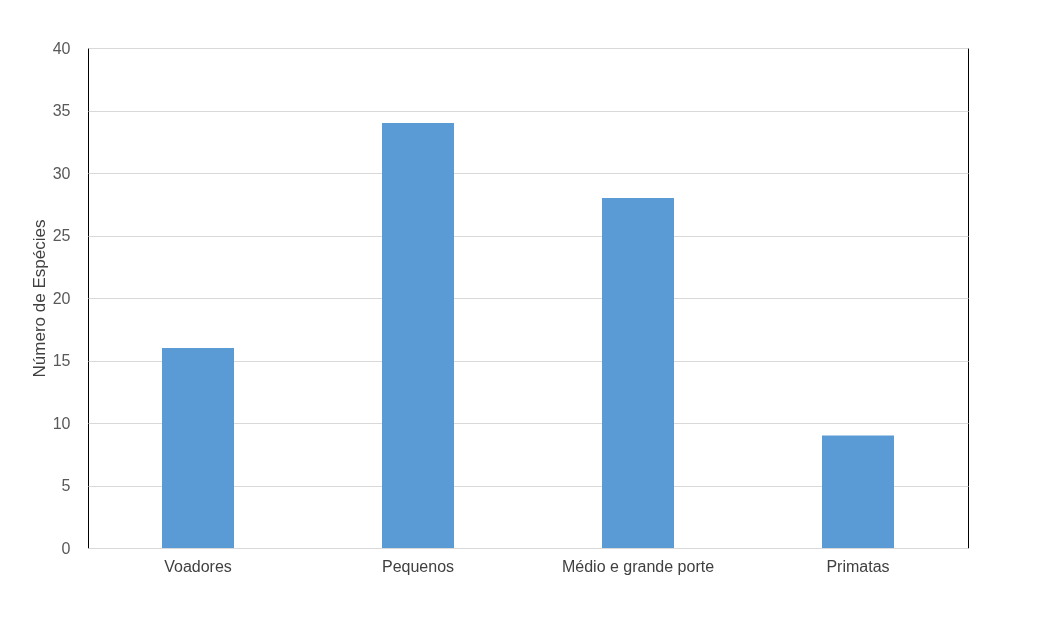  Describe the element at coordinates (61, 173) in the screenshot. I see `y-tick-label: 30` at that location.